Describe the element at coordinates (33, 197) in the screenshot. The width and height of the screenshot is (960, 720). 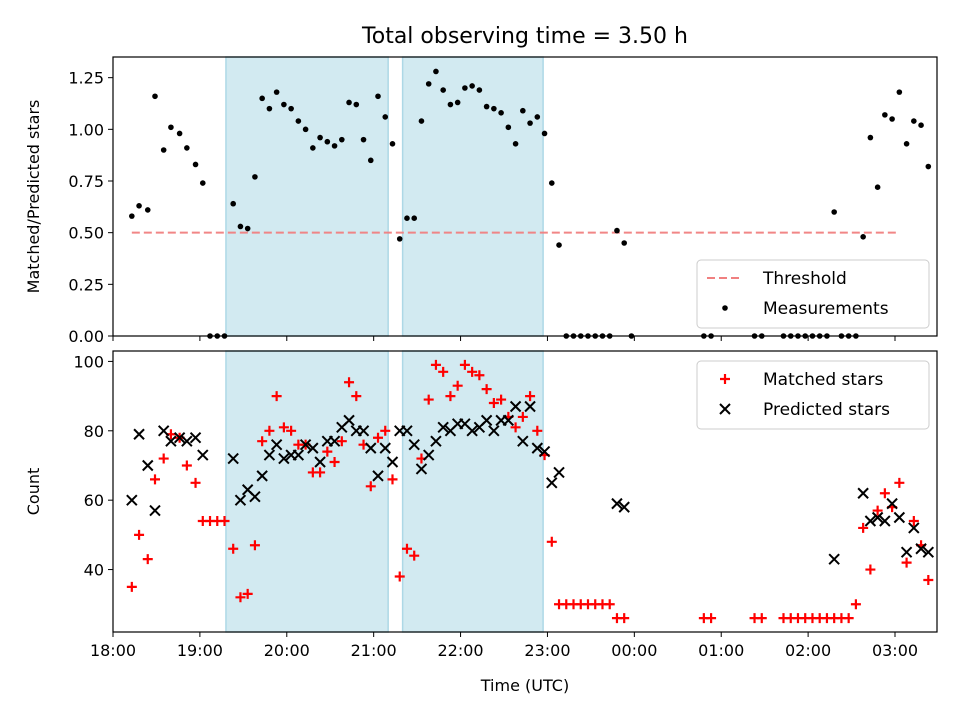
I see `y-axis-label: Matched/Predicted stars` at that location.